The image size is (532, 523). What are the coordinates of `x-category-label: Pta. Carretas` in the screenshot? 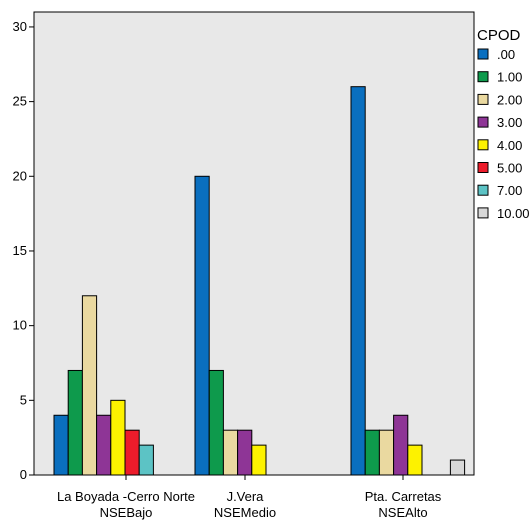 It's located at (403, 496).